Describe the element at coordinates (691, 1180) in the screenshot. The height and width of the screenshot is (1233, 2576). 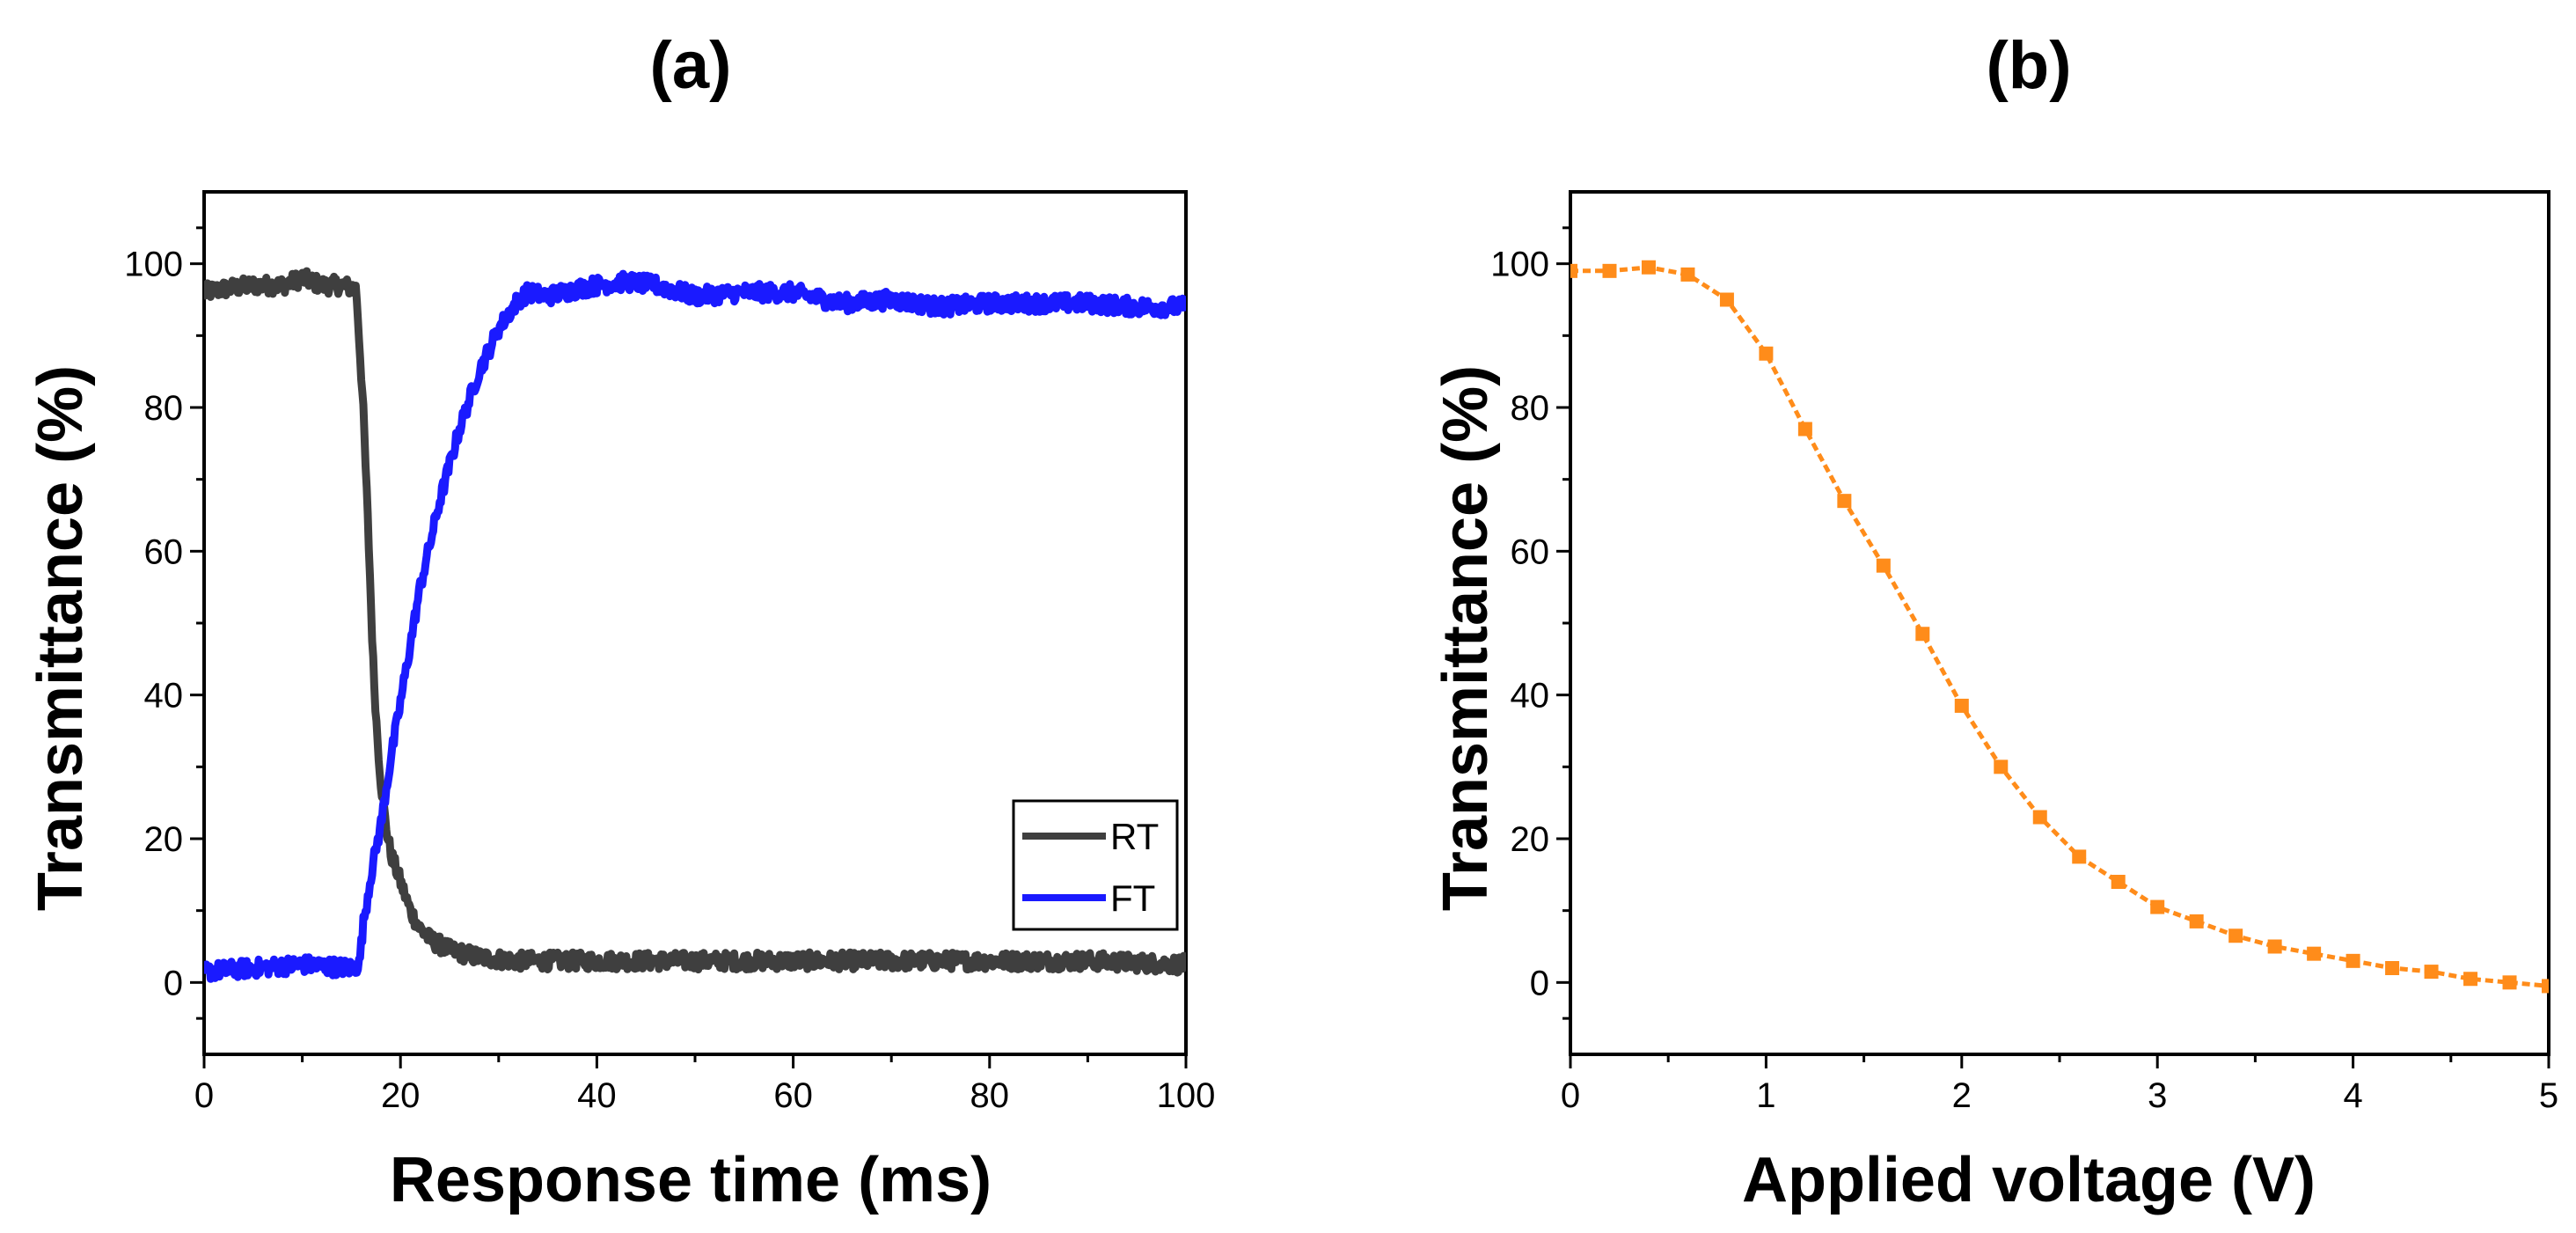
I see `chart-a-x-axis-title: Response time (ms)` at that location.